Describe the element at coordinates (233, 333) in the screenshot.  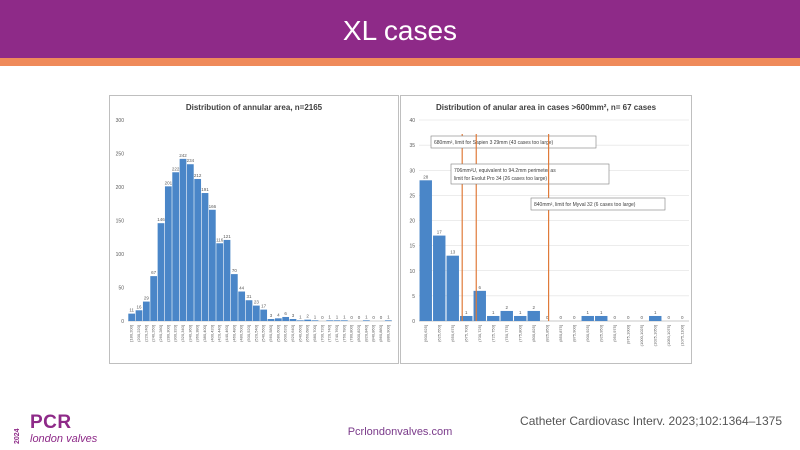
I see `x-tick-label: (460,480]` at that location.